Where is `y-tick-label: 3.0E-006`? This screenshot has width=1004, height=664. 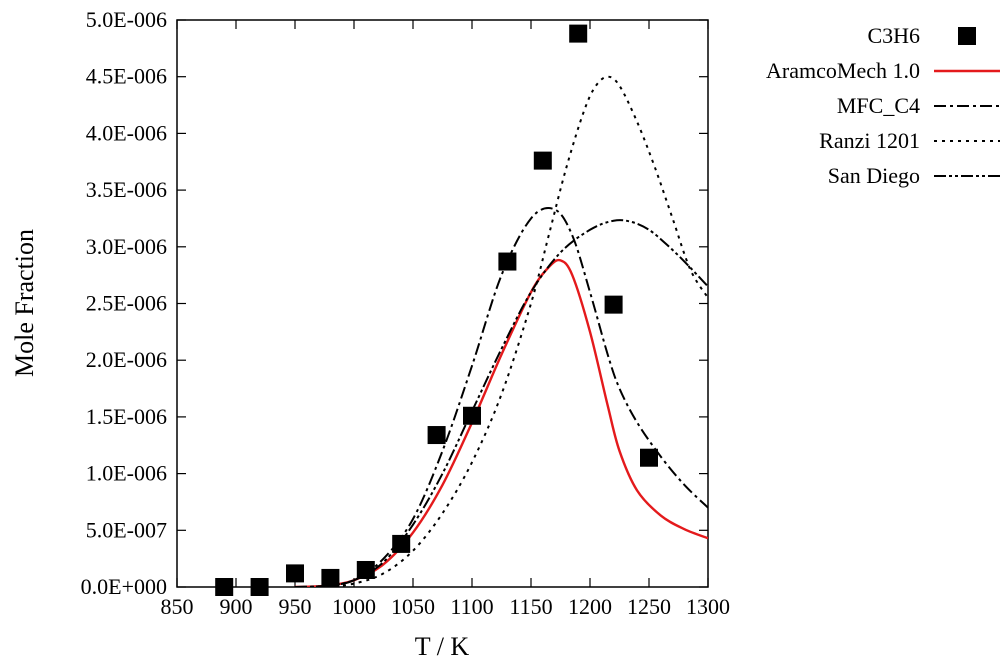
y-tick-label: 3.0E-006 is located at coordinates (126, 246).